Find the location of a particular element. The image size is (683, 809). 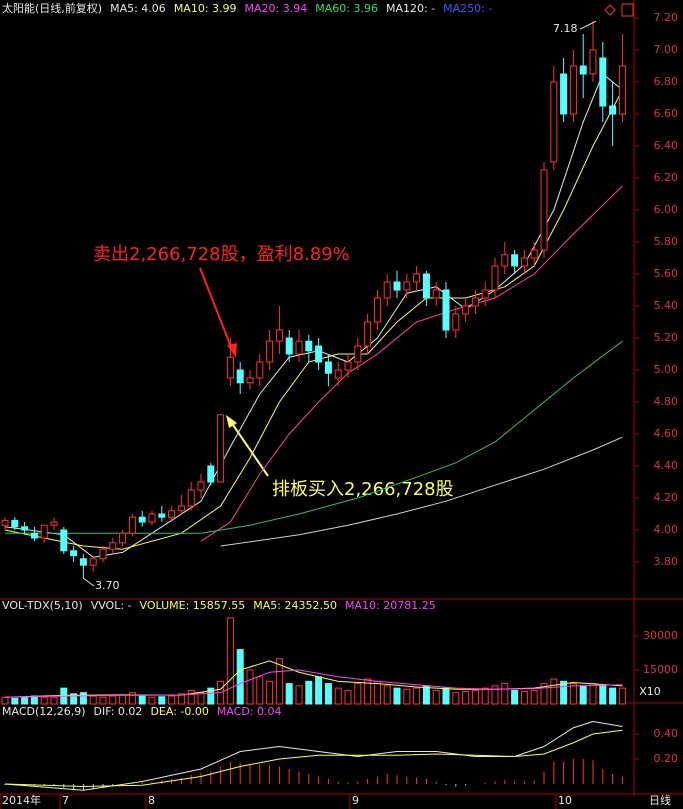

x-tick-label: 10 is located at coordinates (565, 800).